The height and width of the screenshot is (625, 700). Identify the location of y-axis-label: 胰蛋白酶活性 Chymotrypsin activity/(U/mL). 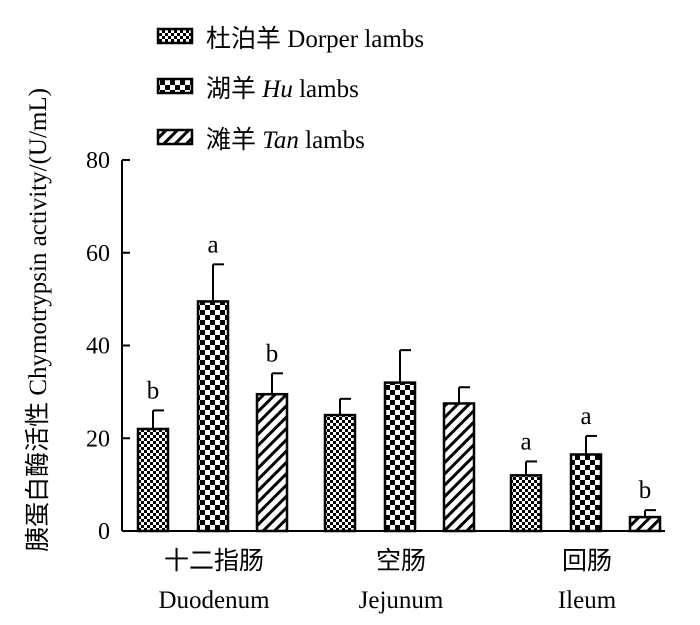
(38, 320).